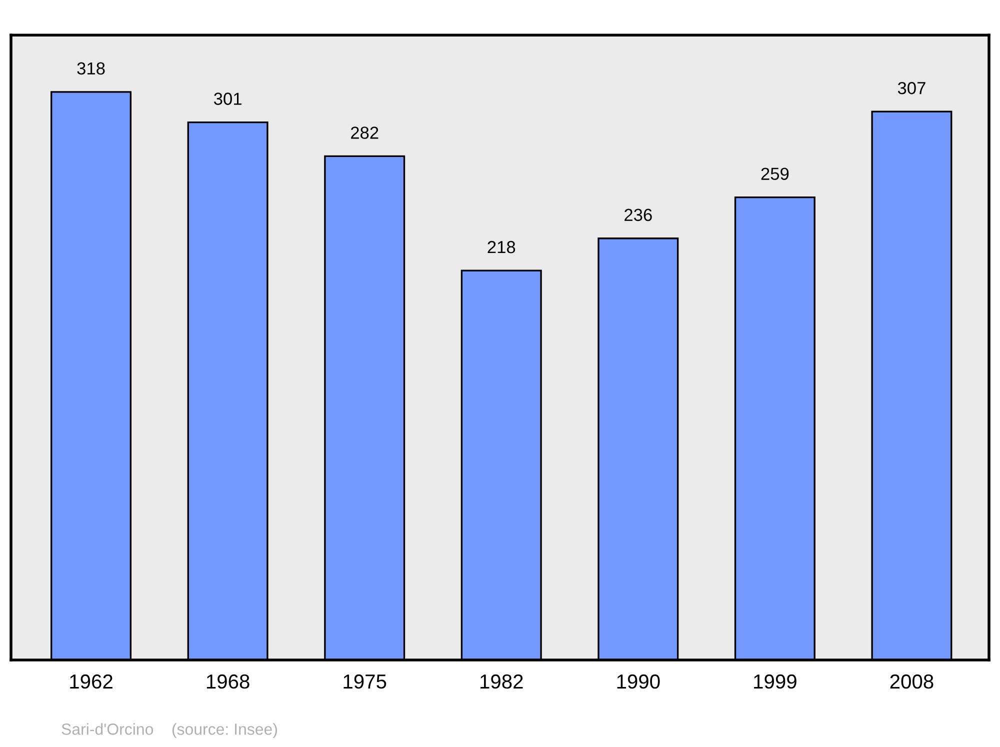 This screenshot has width=1000, height=747. Describe the element at coordinates (228, 681) in the screenshot. I see `x-tick-label: 1968` at that location.